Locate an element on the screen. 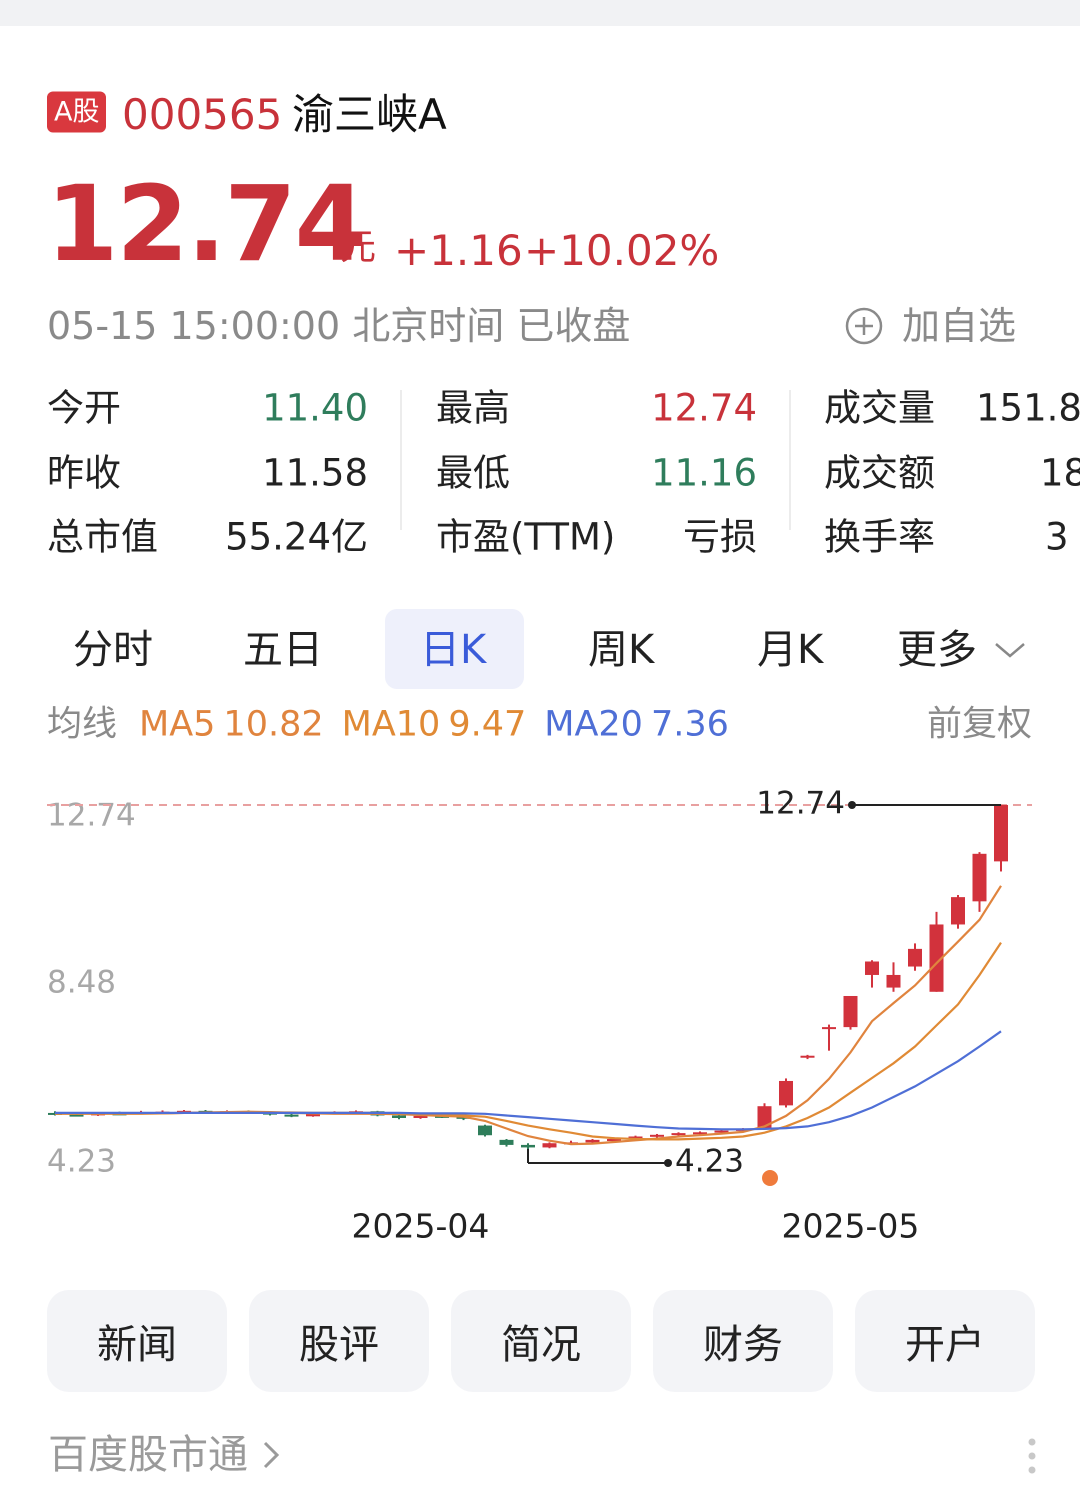  market-badge: A股 is located at coordinates (77, 112).